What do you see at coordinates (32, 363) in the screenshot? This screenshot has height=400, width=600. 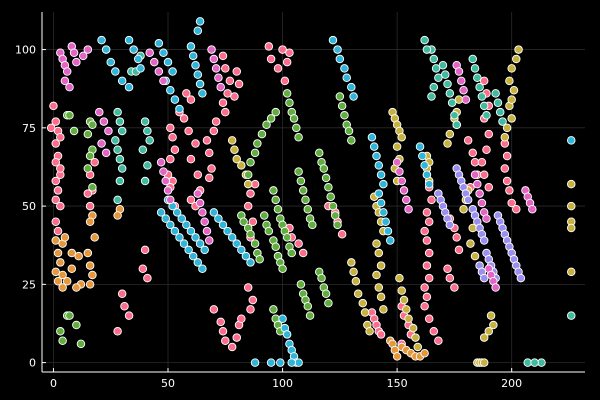 I see `y-tick-label: 0` at bounding box center [32, 363].